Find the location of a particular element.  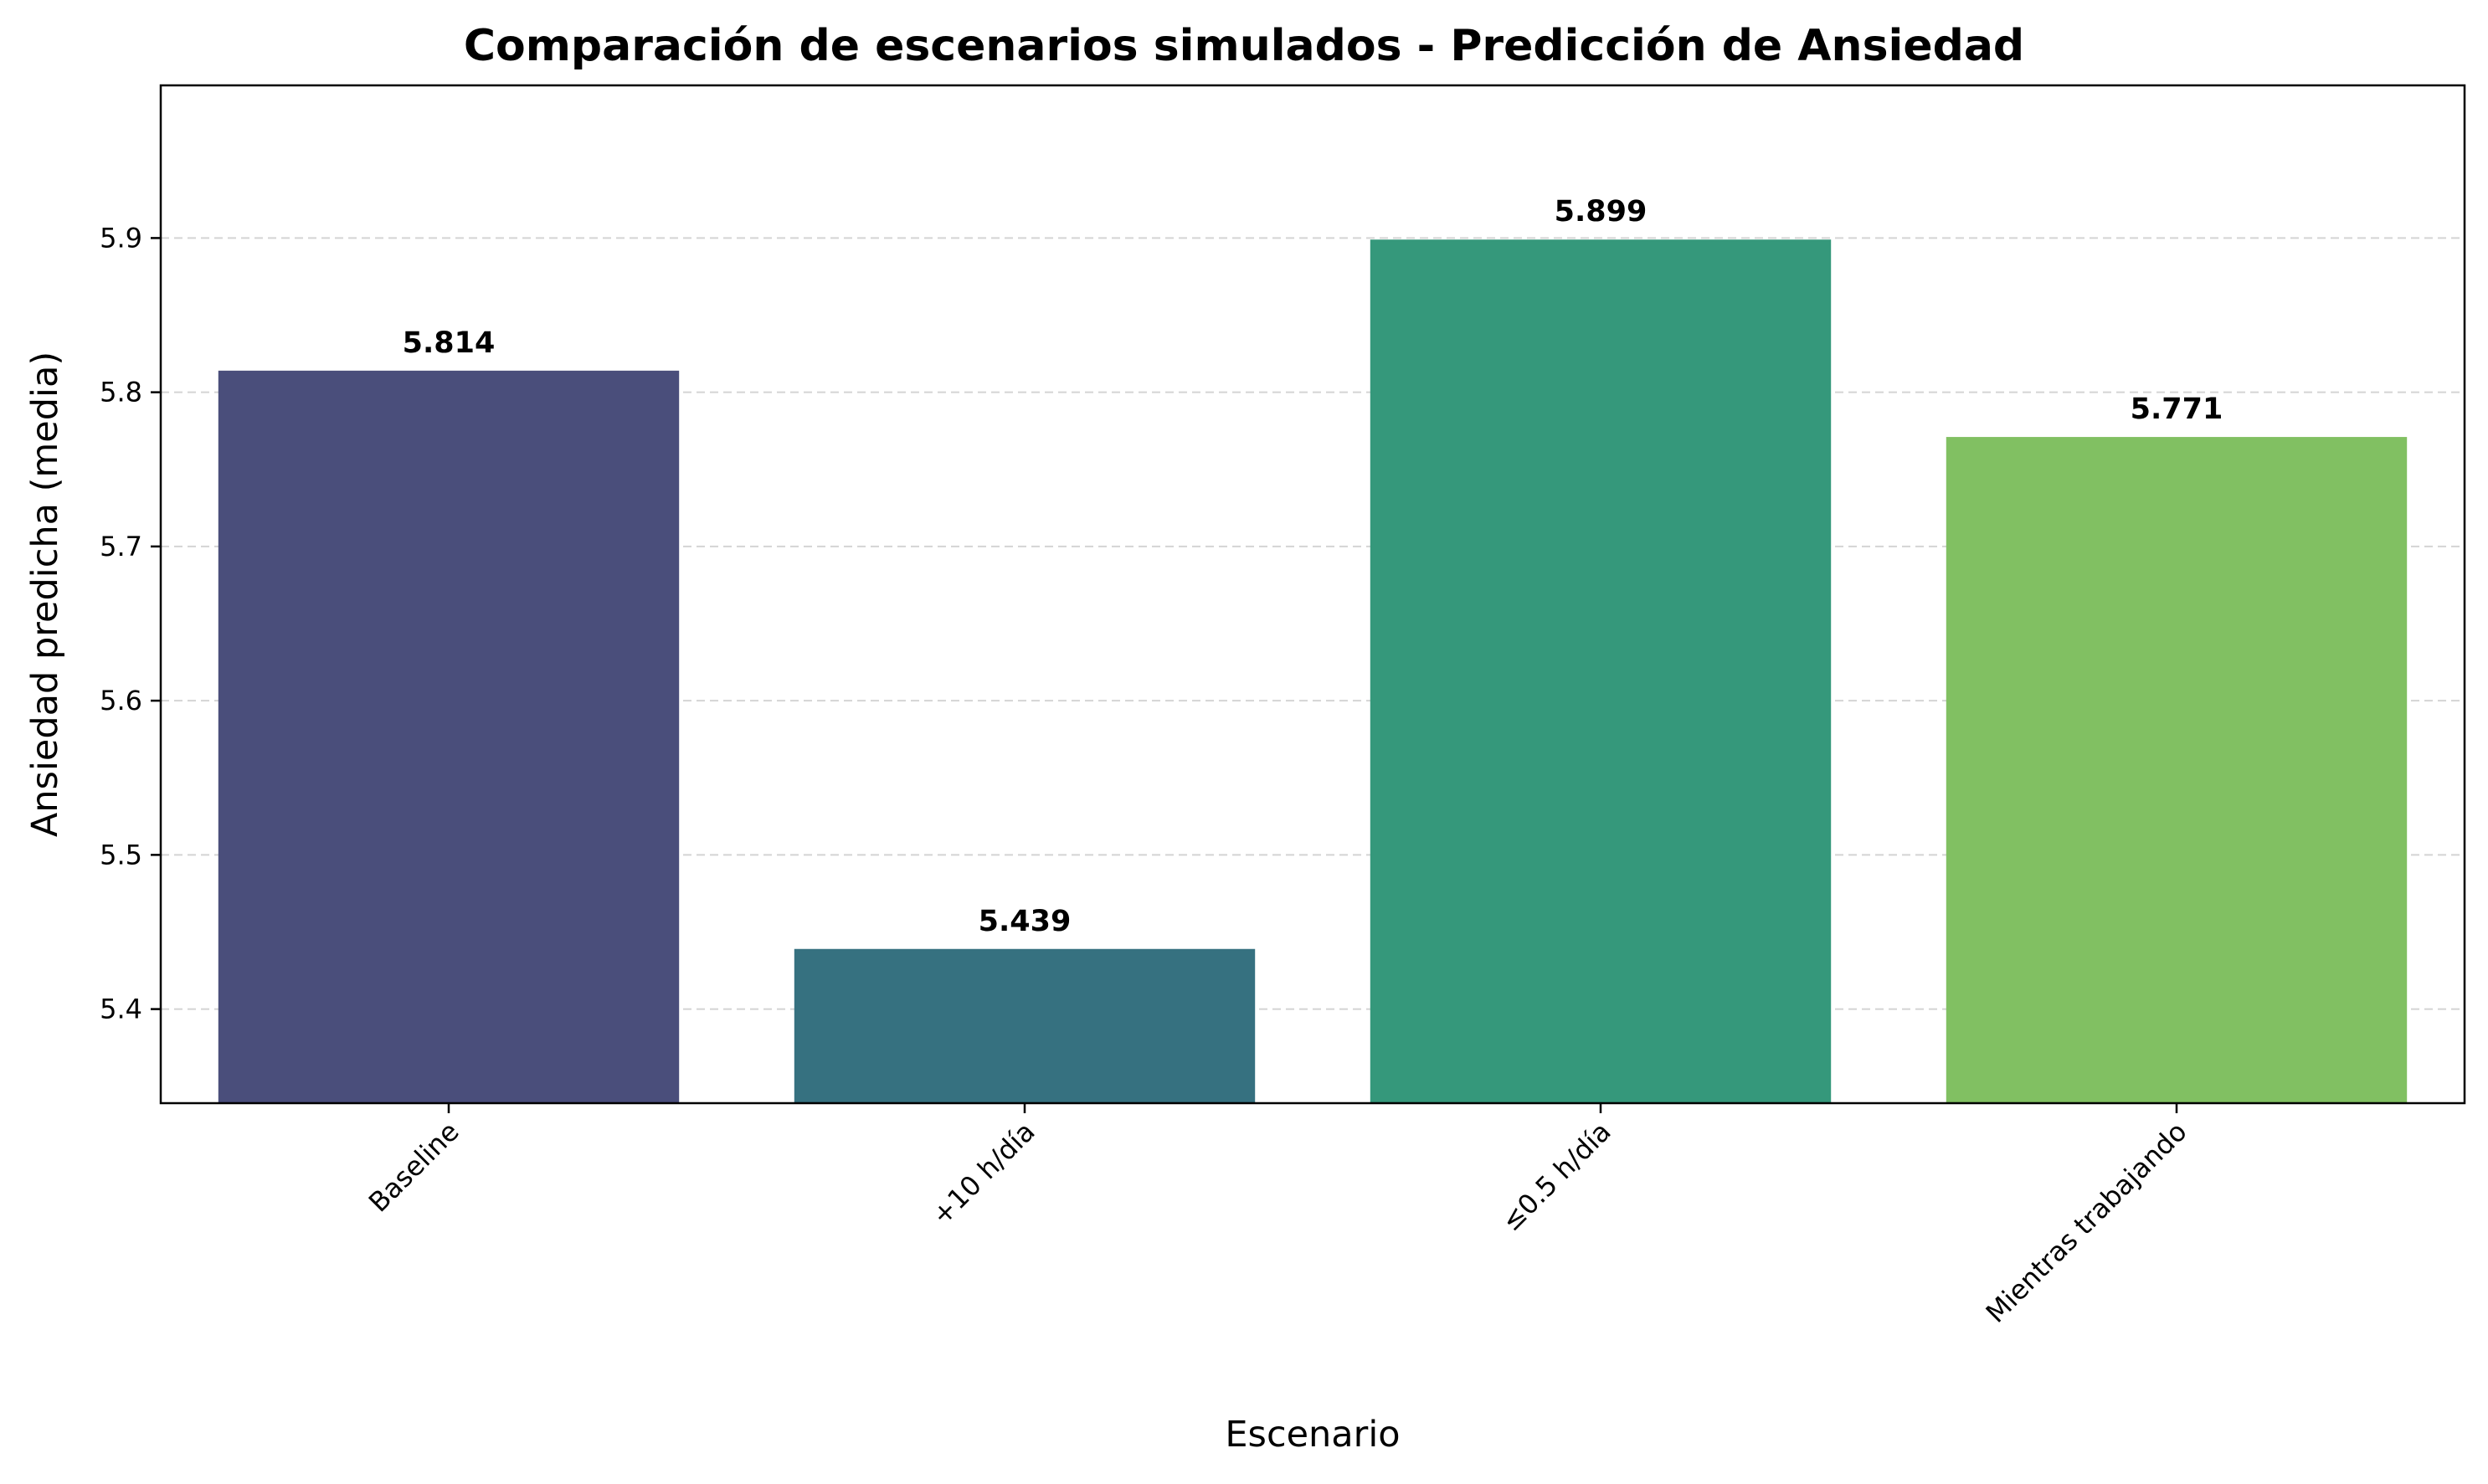

y-tick-label: 5.9 is located at coordinates (121, 238).